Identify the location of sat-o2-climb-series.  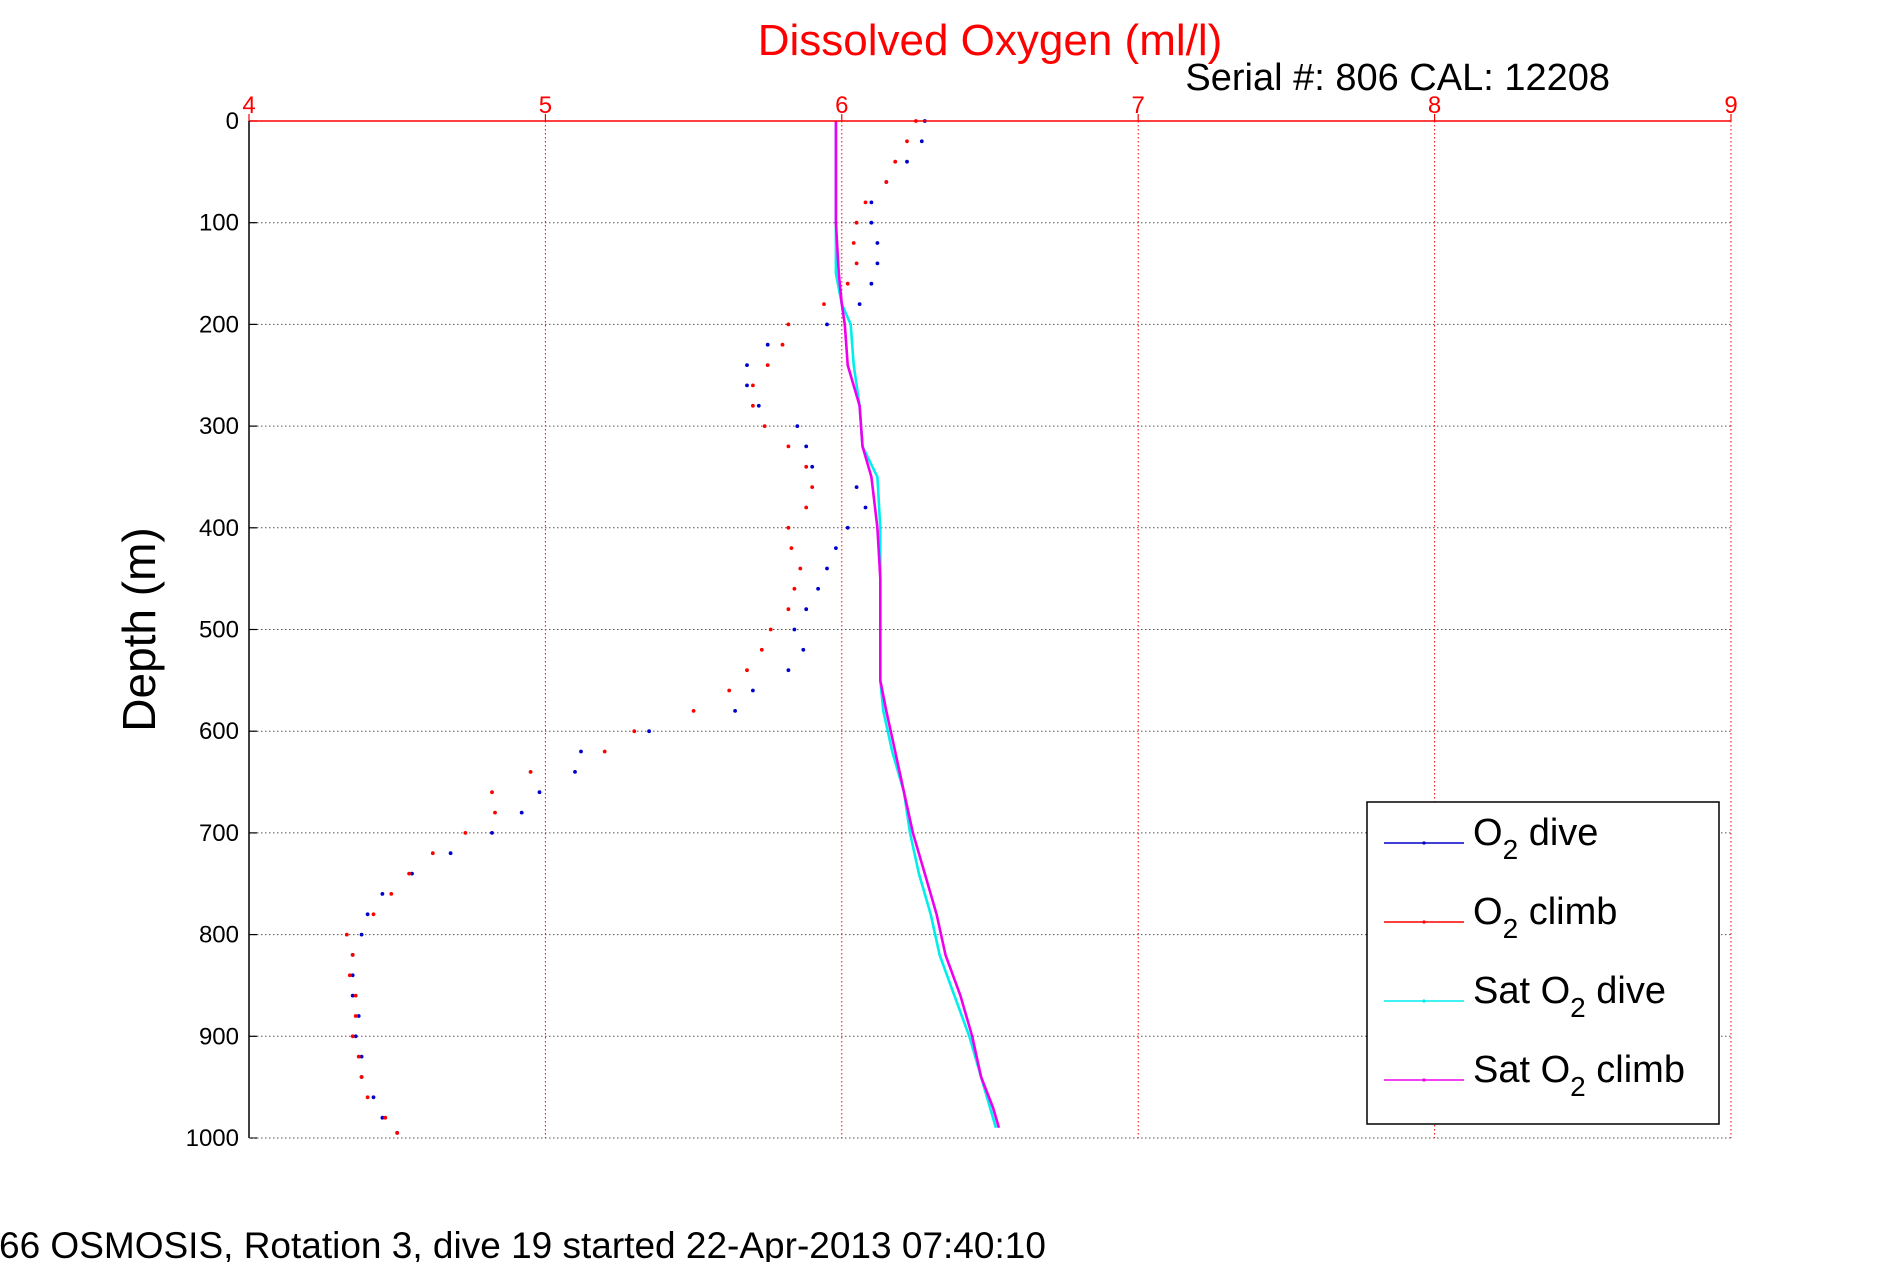
(917, 625).